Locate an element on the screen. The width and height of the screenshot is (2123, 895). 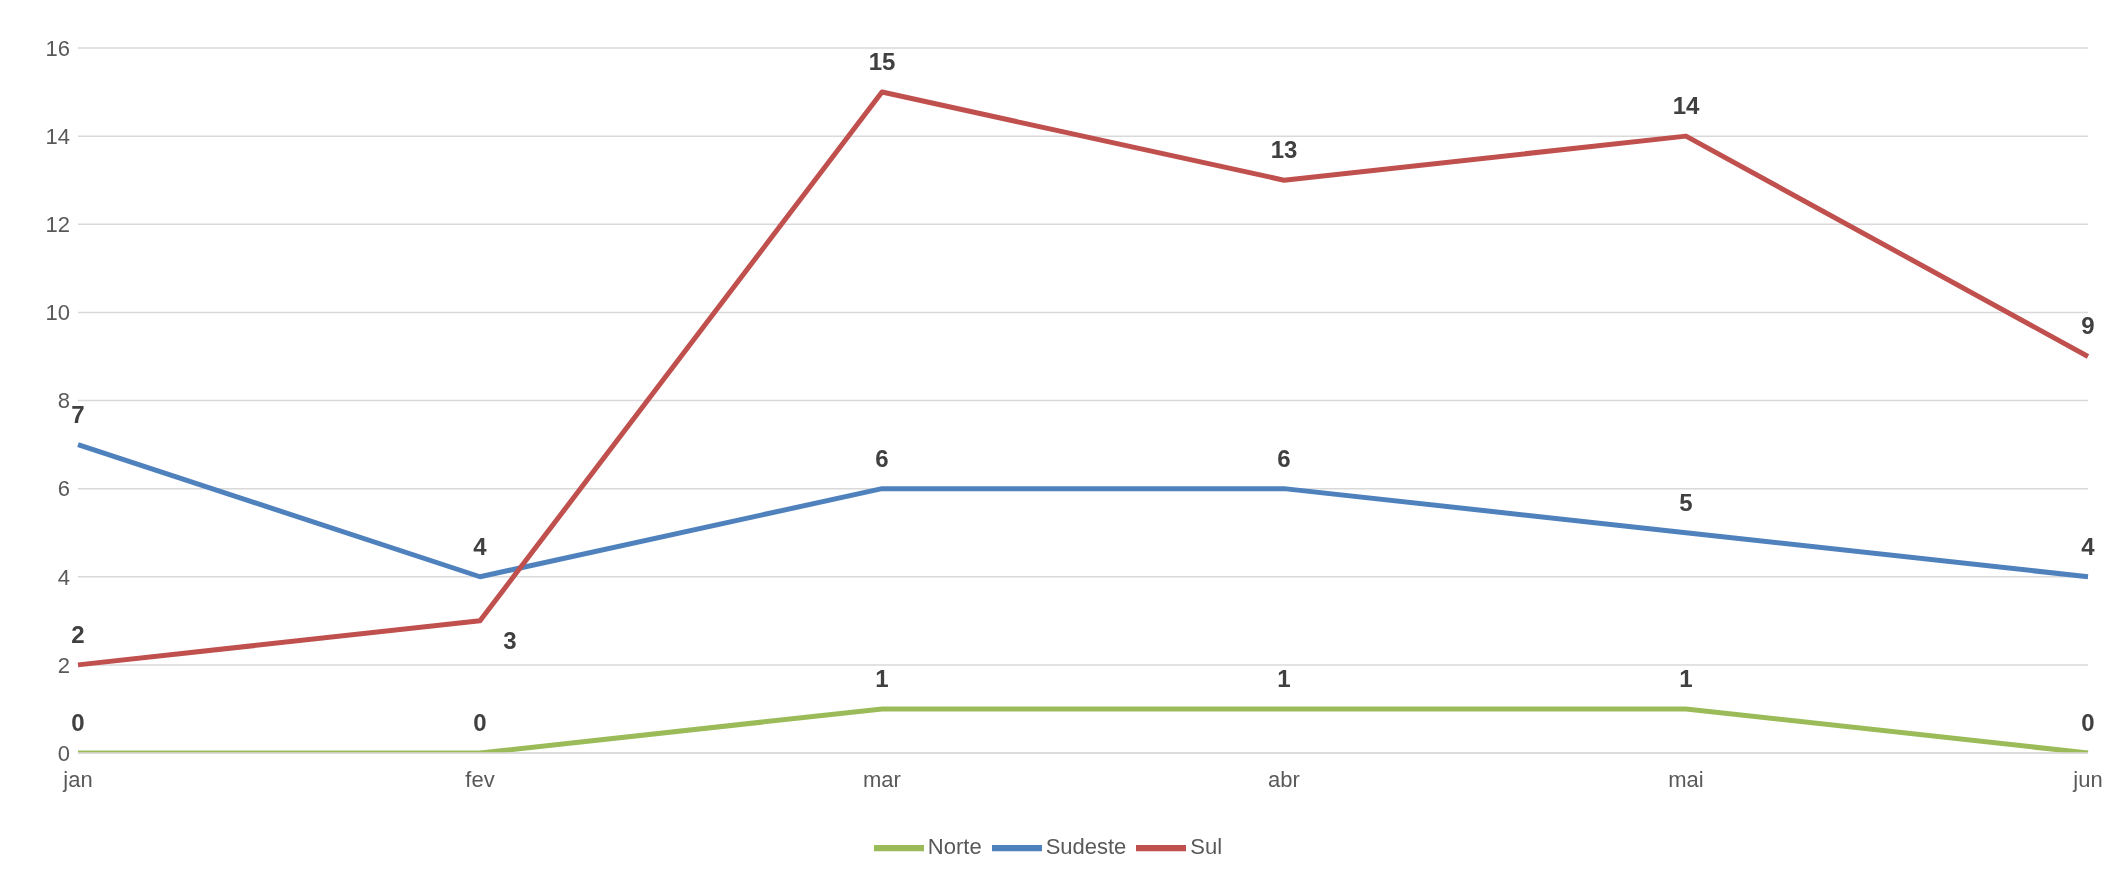
y-tick-label: 0 is located at coordinates (63, 753).